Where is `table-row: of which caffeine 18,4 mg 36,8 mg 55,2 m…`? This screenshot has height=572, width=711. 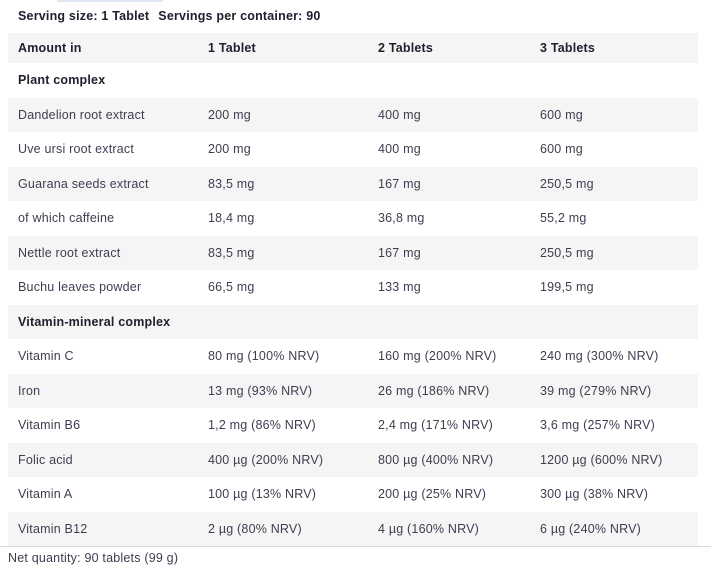
table-row: of which caffeine 18,4 mg 36,8 mg 55,2 m… is located at coordinates (353, 218).